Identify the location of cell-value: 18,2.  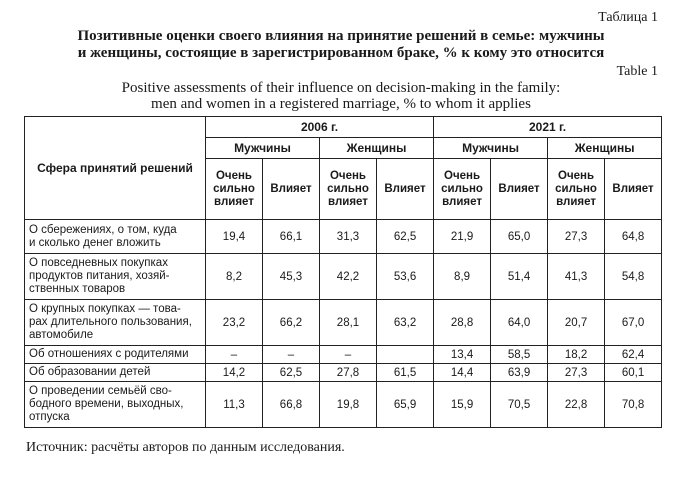
(576, 354).